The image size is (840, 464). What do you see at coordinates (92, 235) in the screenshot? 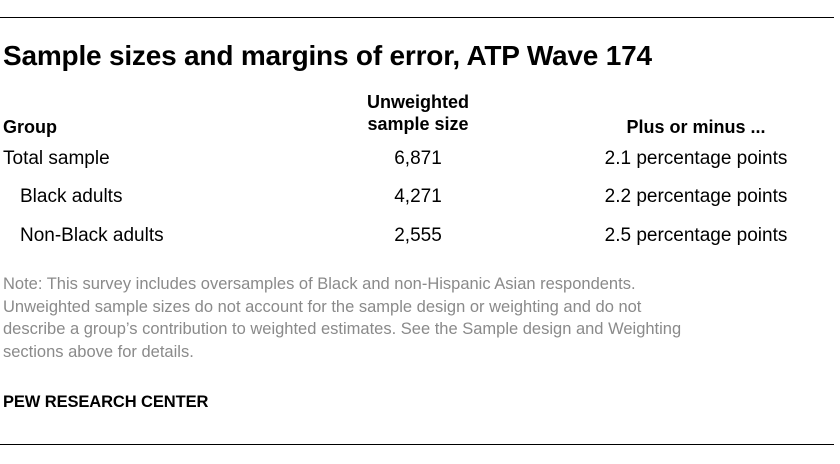
I see `row-group-label: Non-Black adults` at bounding box center [92, 235].